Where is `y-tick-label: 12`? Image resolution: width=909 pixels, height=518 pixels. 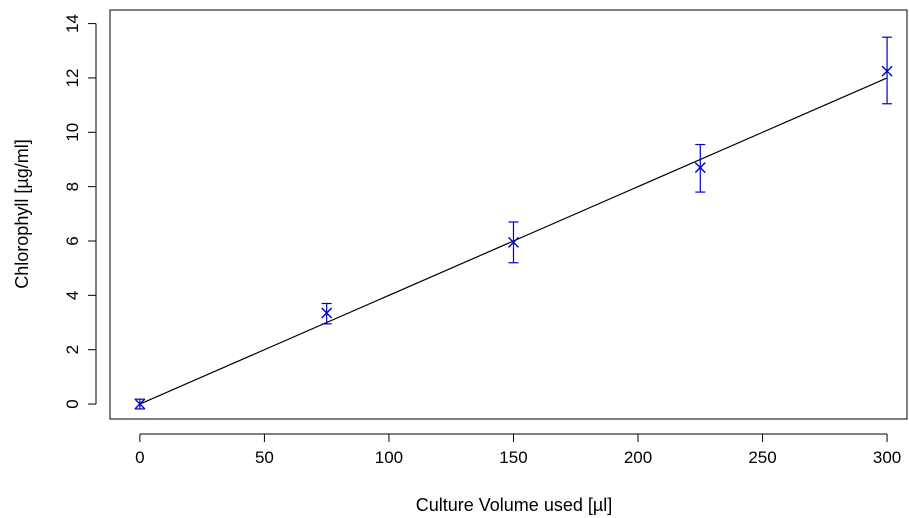 y-tick-label: 12 is located at coordinates (72, 77).